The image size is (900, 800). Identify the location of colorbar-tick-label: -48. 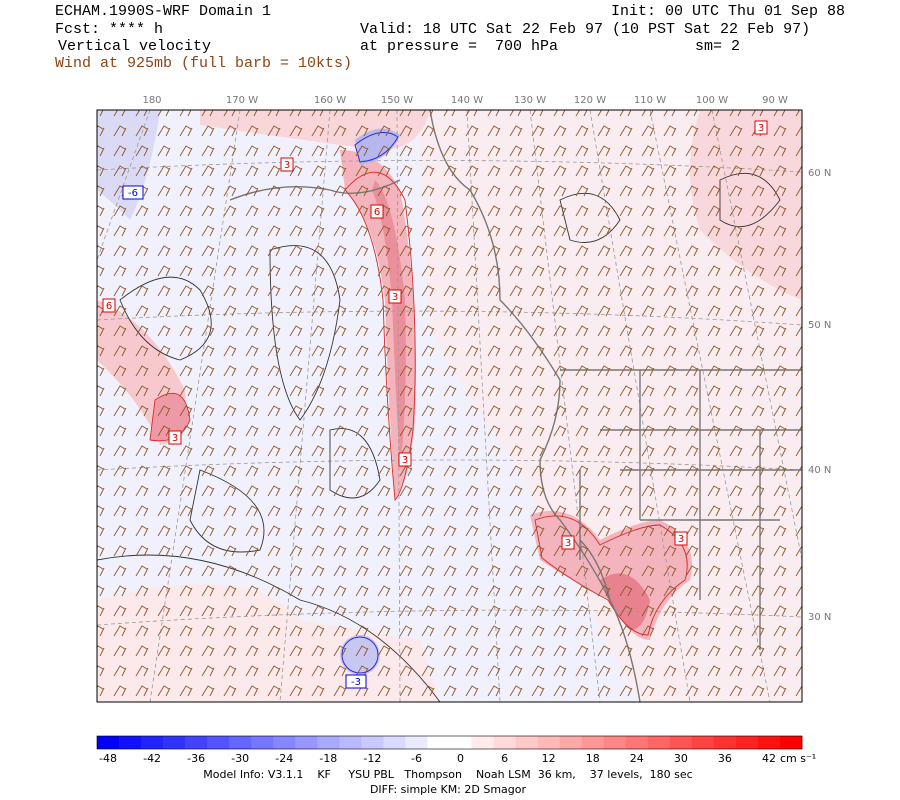
(108, 758).